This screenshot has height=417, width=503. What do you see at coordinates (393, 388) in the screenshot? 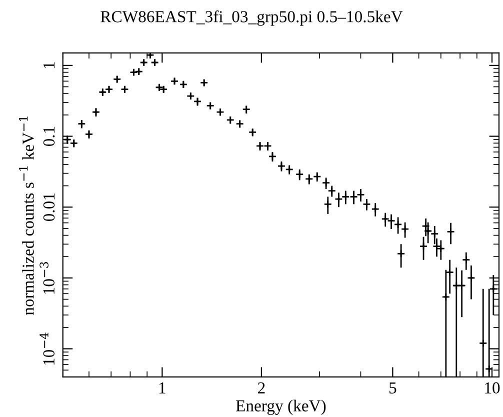
I see `x-tick-label: 5` at bounding box center [393, 388].